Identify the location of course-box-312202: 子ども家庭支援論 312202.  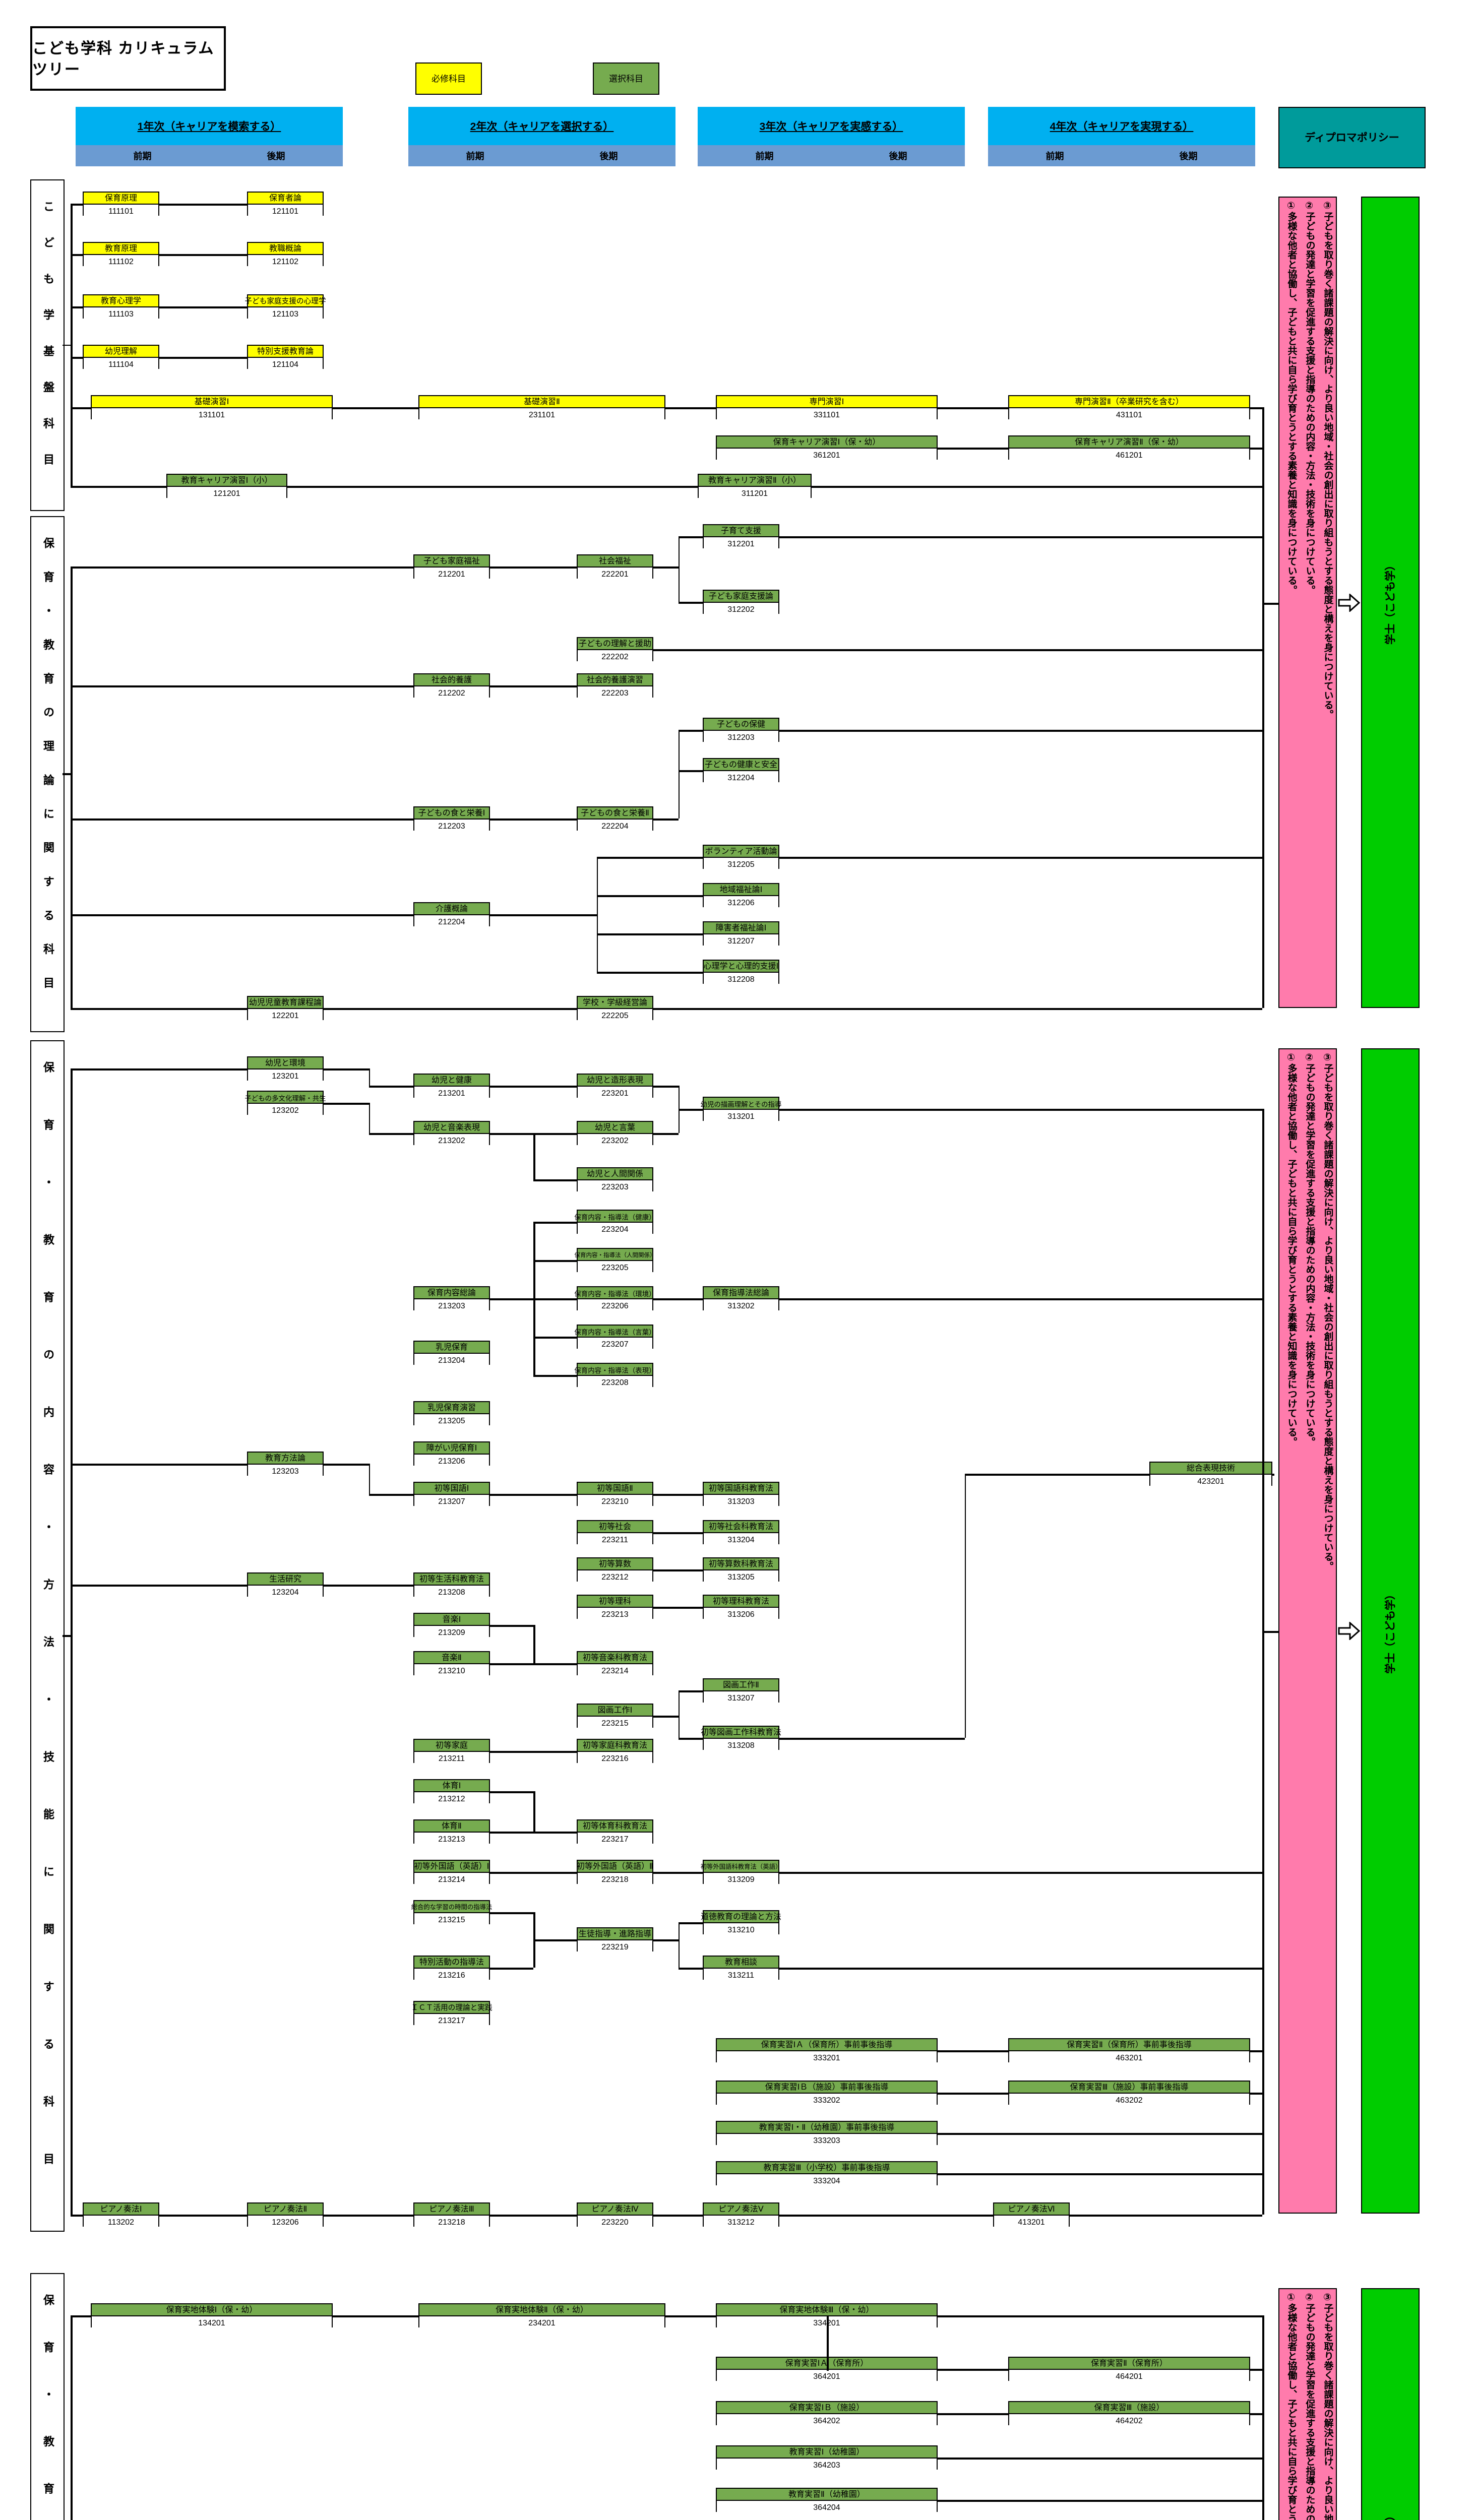
(741, 602).